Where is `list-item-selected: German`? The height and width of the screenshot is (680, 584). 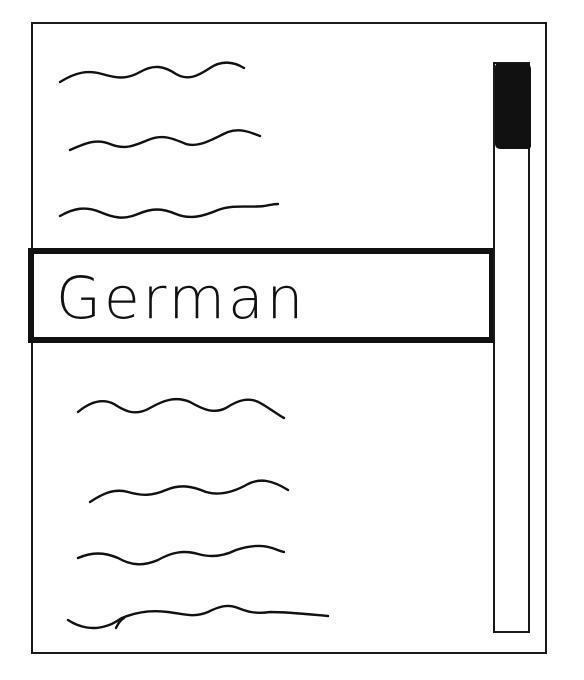
list-item-selected: German is located at coordinates (261, 295).